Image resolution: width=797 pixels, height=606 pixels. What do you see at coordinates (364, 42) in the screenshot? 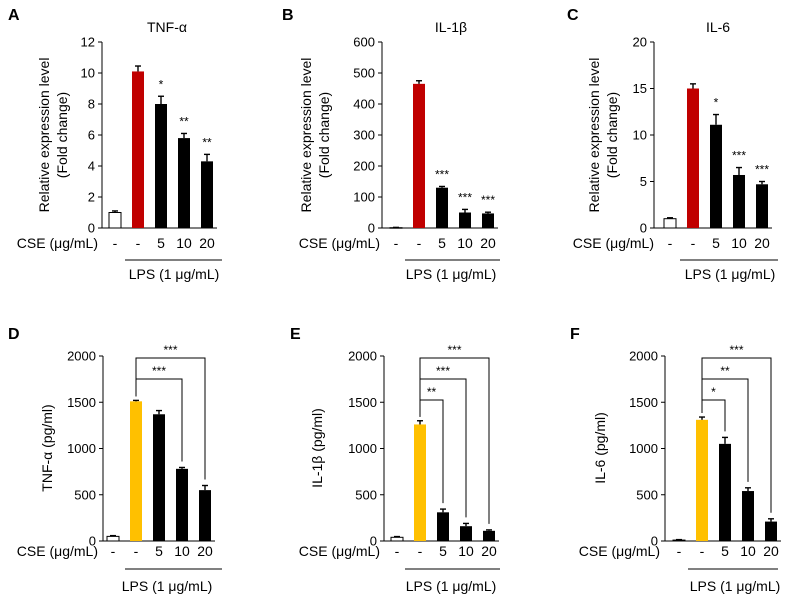
I see `y-tick-label: 600` at bounding box center [364, 42].